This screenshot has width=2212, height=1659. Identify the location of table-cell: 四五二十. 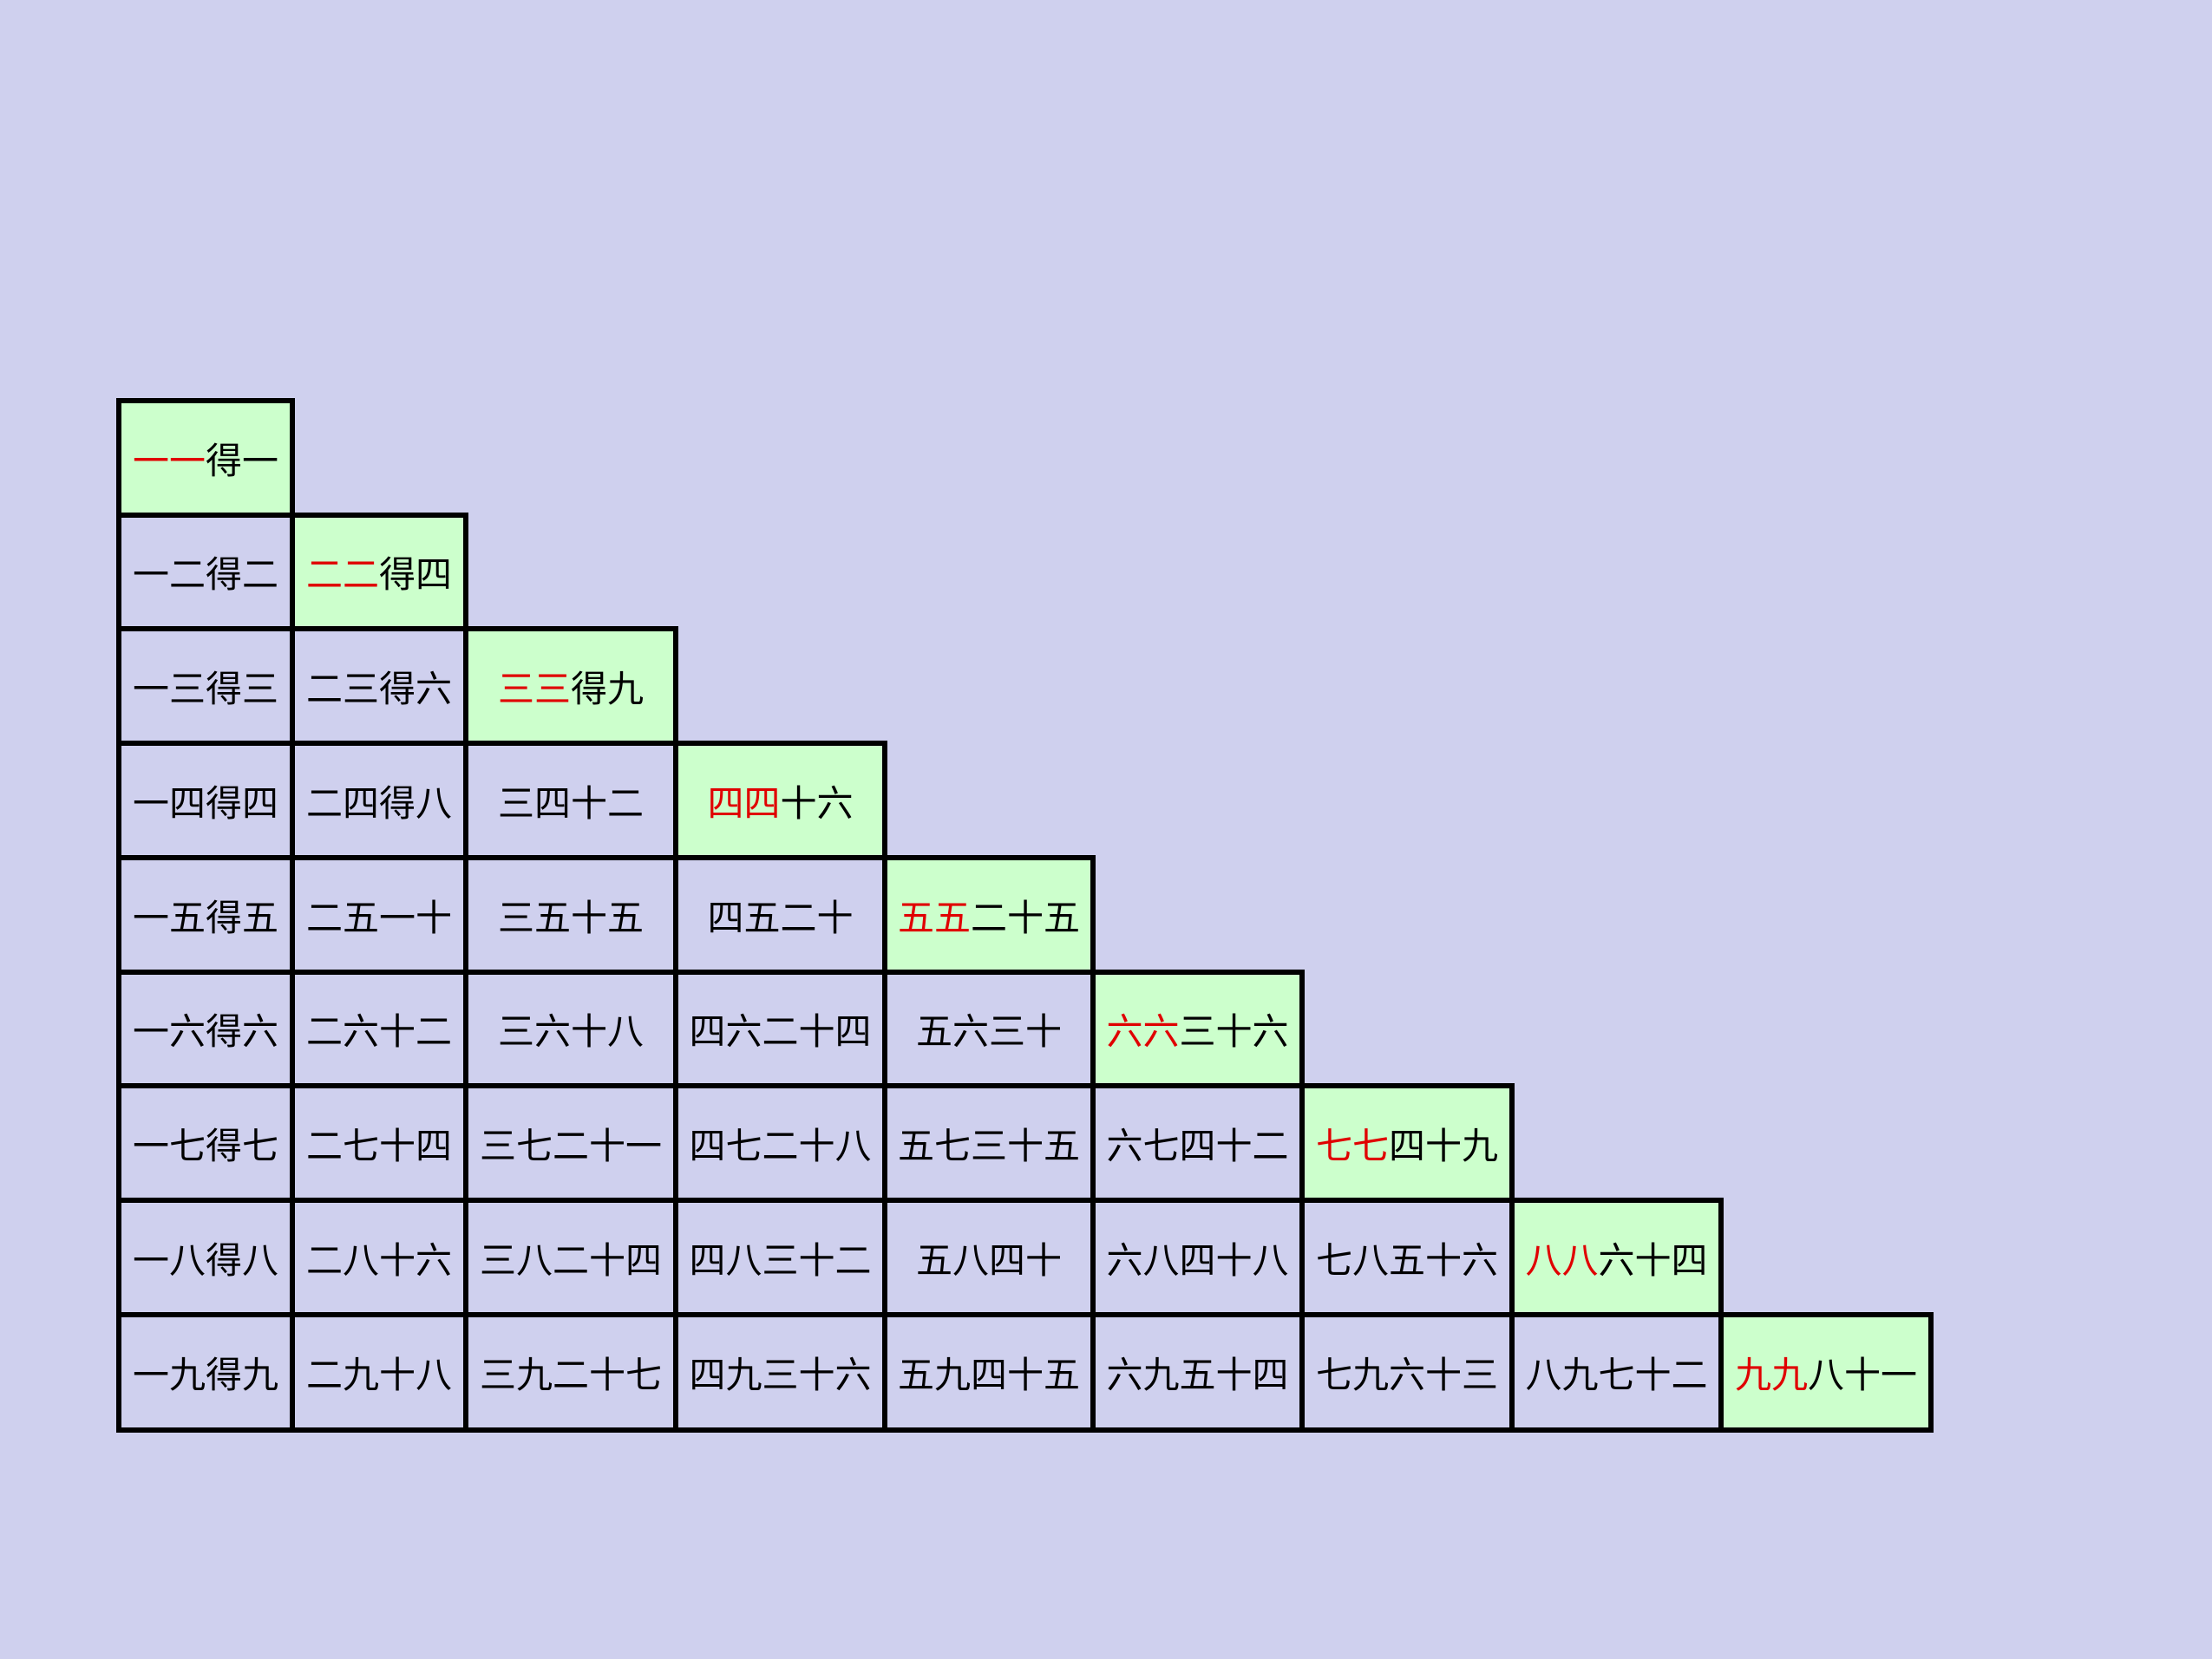
(780, 915).